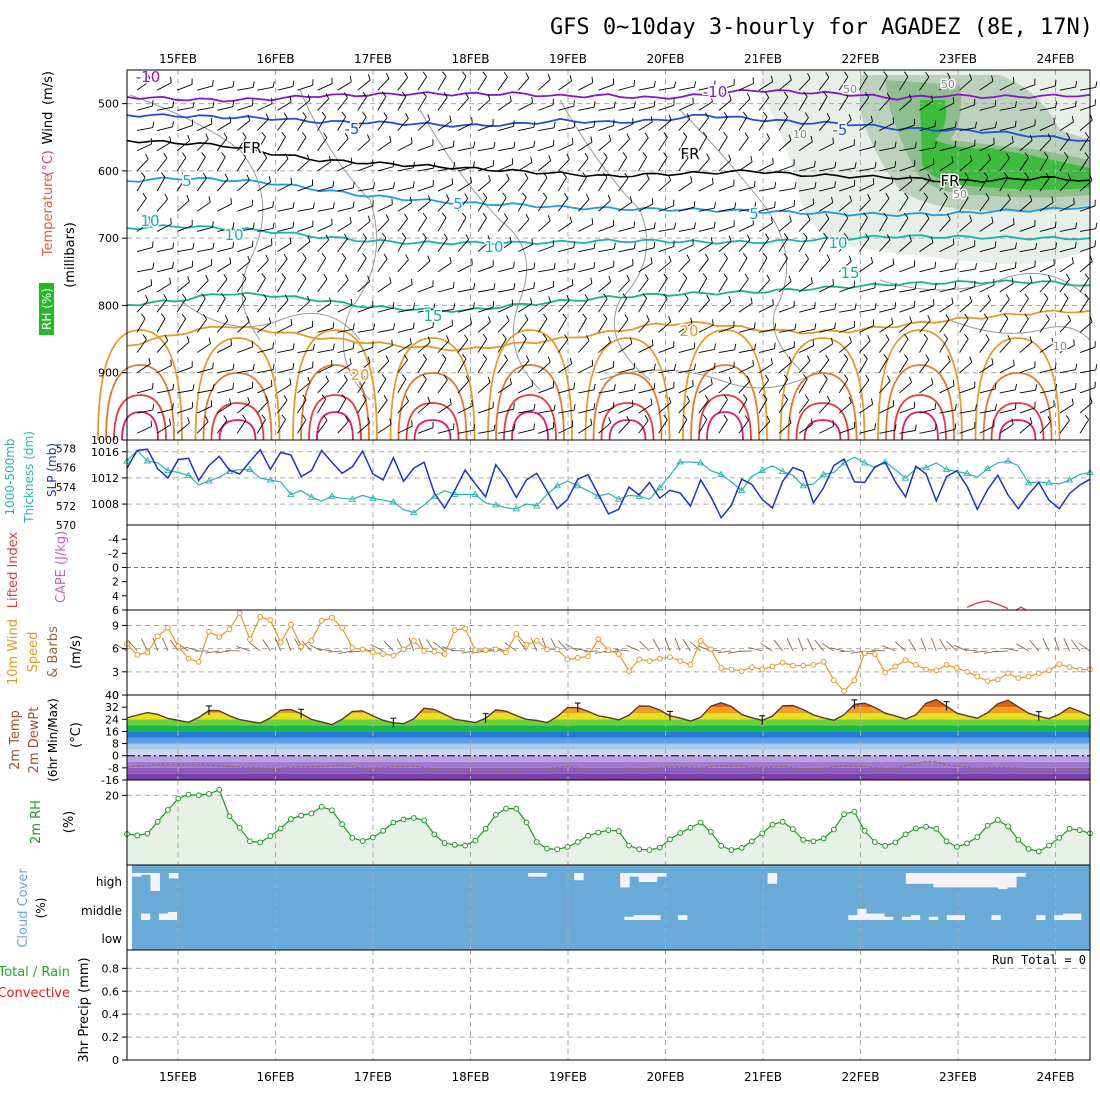 Image resolution: width=1100 pixels, height=1100 pixels. Describe the element at coordinates (111, 1037) in the screenshot. I see `y-tick-label: 0.2` at that location.